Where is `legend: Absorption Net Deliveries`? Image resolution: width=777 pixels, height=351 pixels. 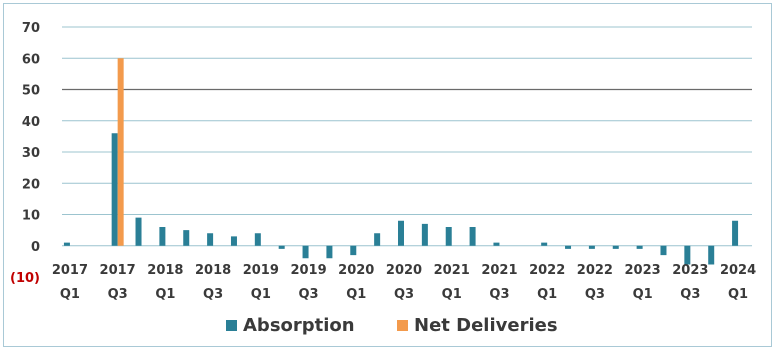 legend: Absorption Net Deliveries is located at coordinates (392, 325).